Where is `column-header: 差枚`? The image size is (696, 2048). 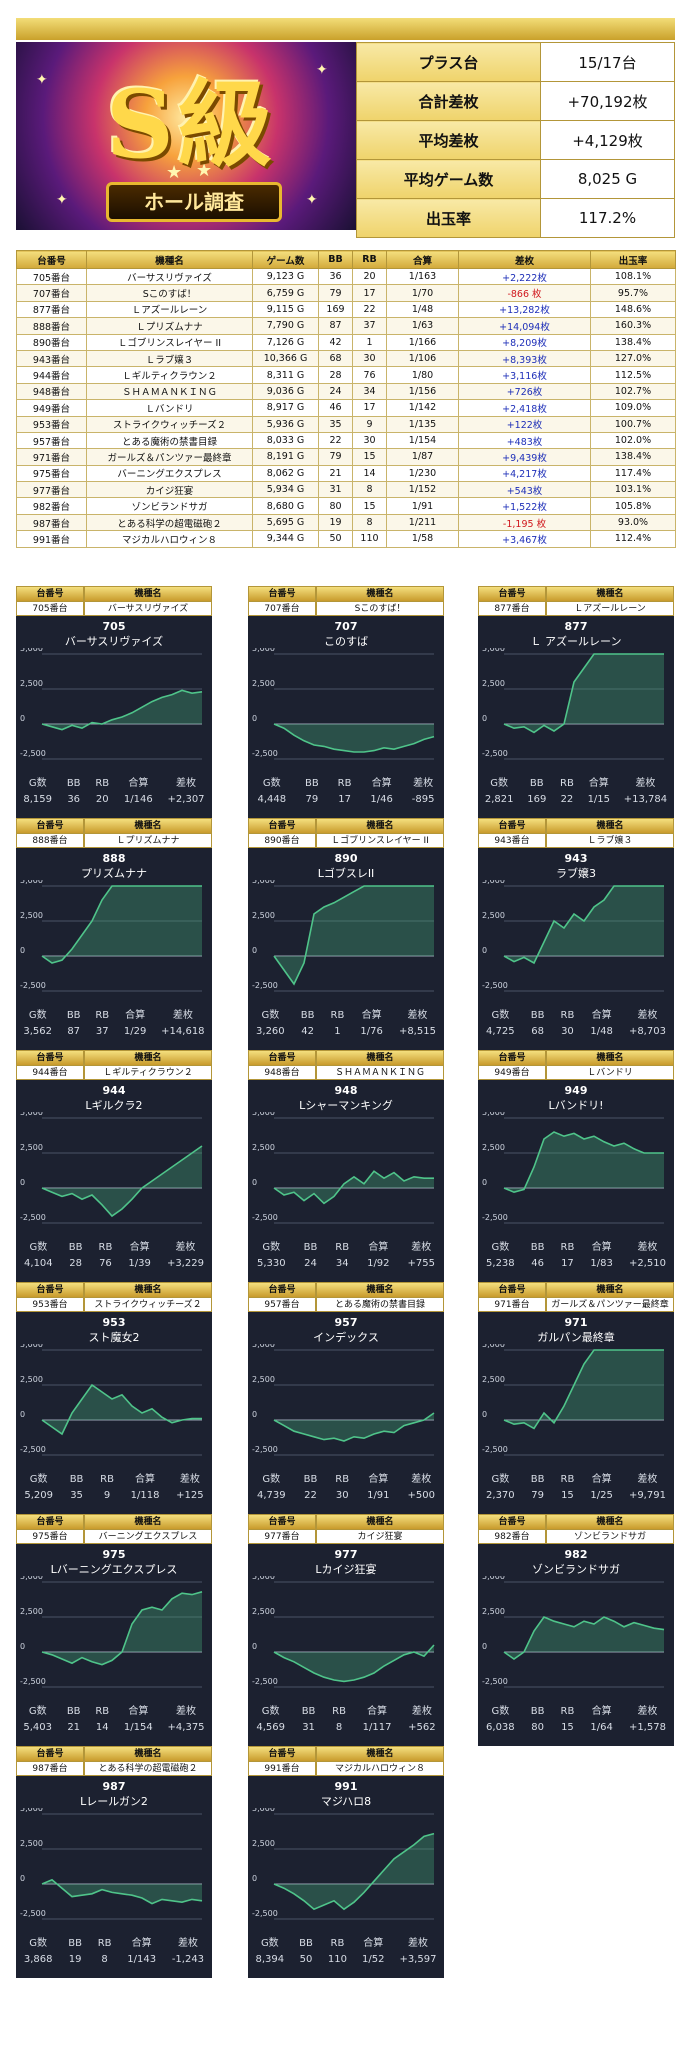 column-header: 差枚 is located at coordinates (524, 259).